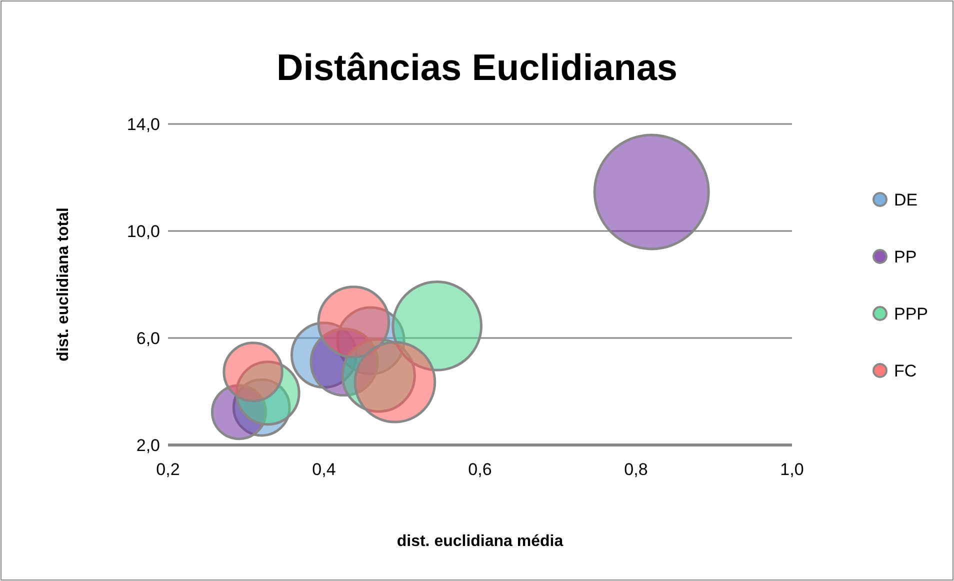 Image resolution: width=954 pixels, height=581 pixels. What do you see at coordinates (905, 370) in the screenshot?
I see `legend-label: FC` at bounding box center [905, 370].